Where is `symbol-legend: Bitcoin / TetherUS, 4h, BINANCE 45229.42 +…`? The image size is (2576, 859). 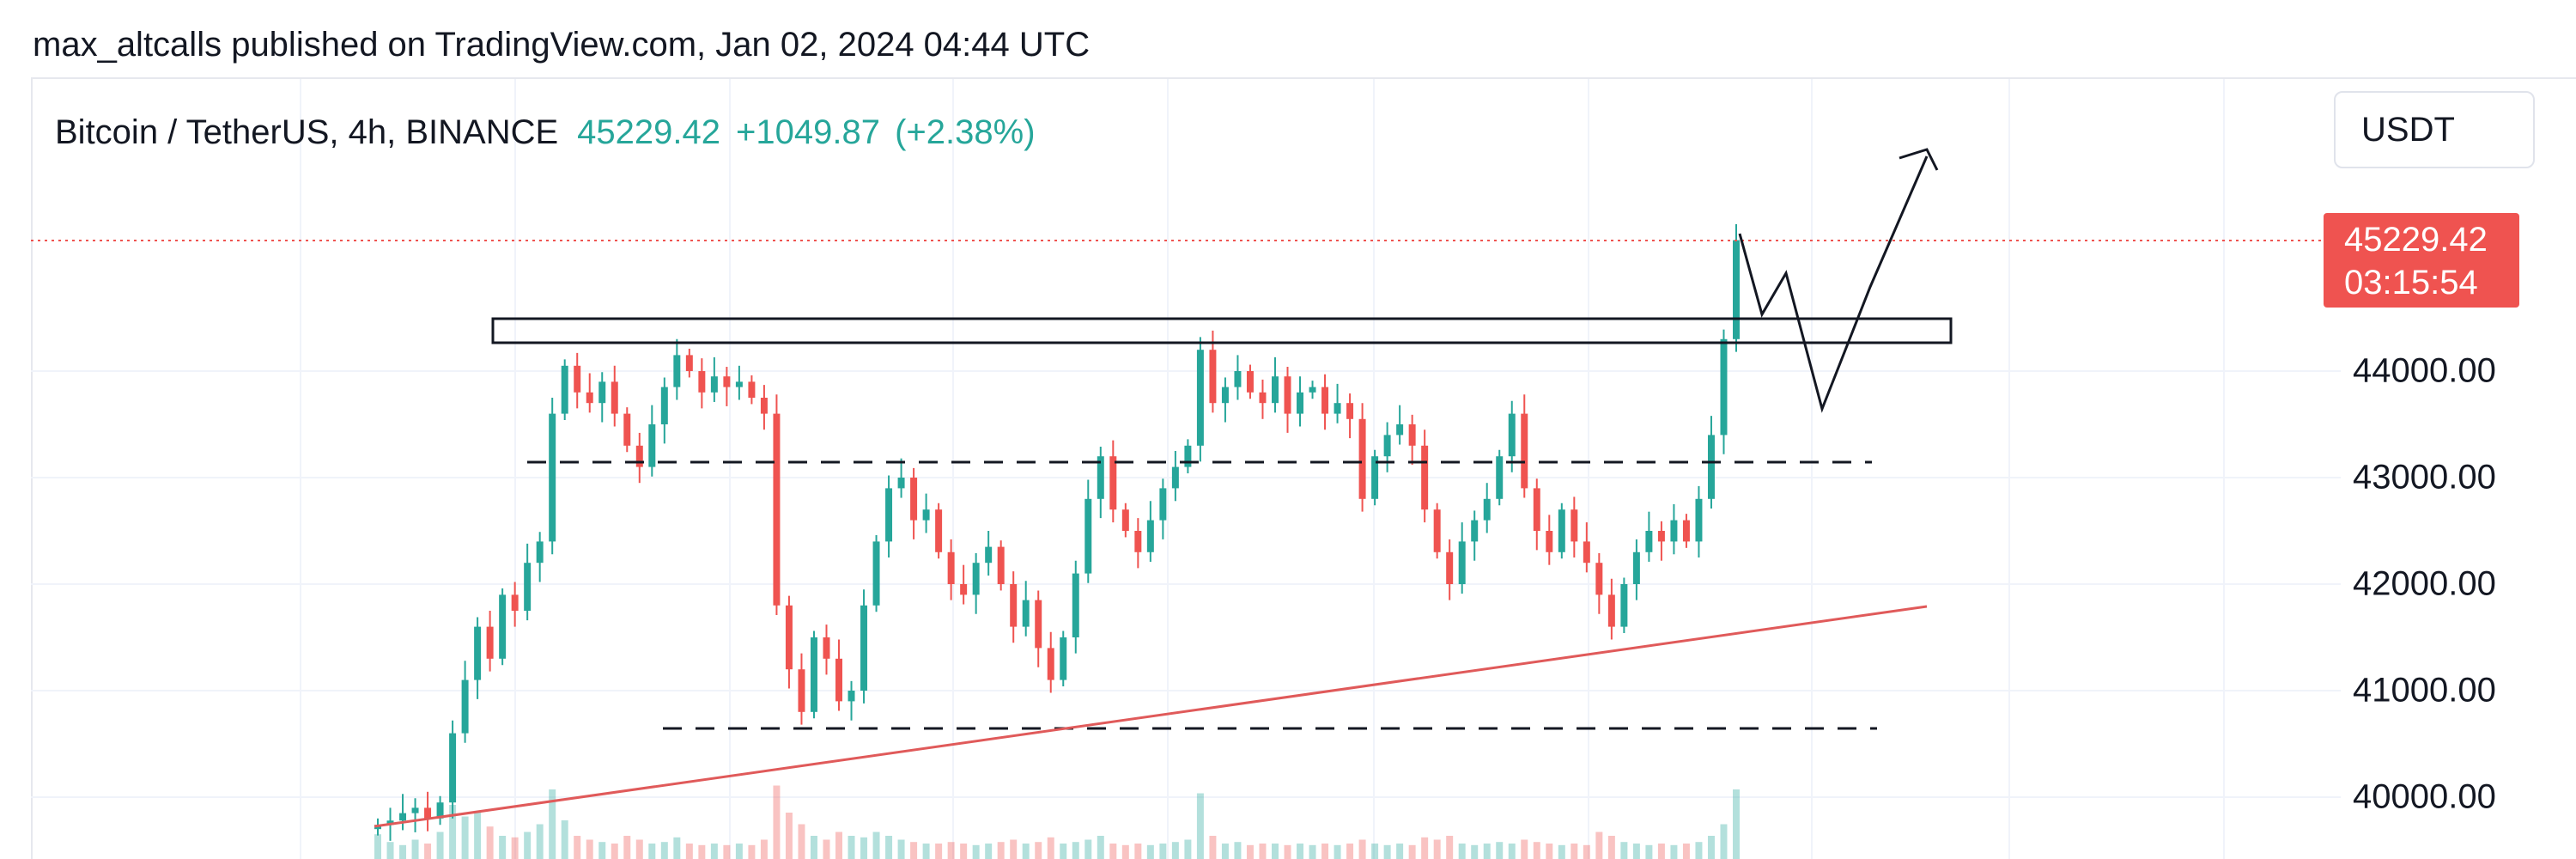 symbol-legend: Bitcoin / TetherUS, 4h, BINANCE 45229.42 +… is located at coordinates (545, 132).